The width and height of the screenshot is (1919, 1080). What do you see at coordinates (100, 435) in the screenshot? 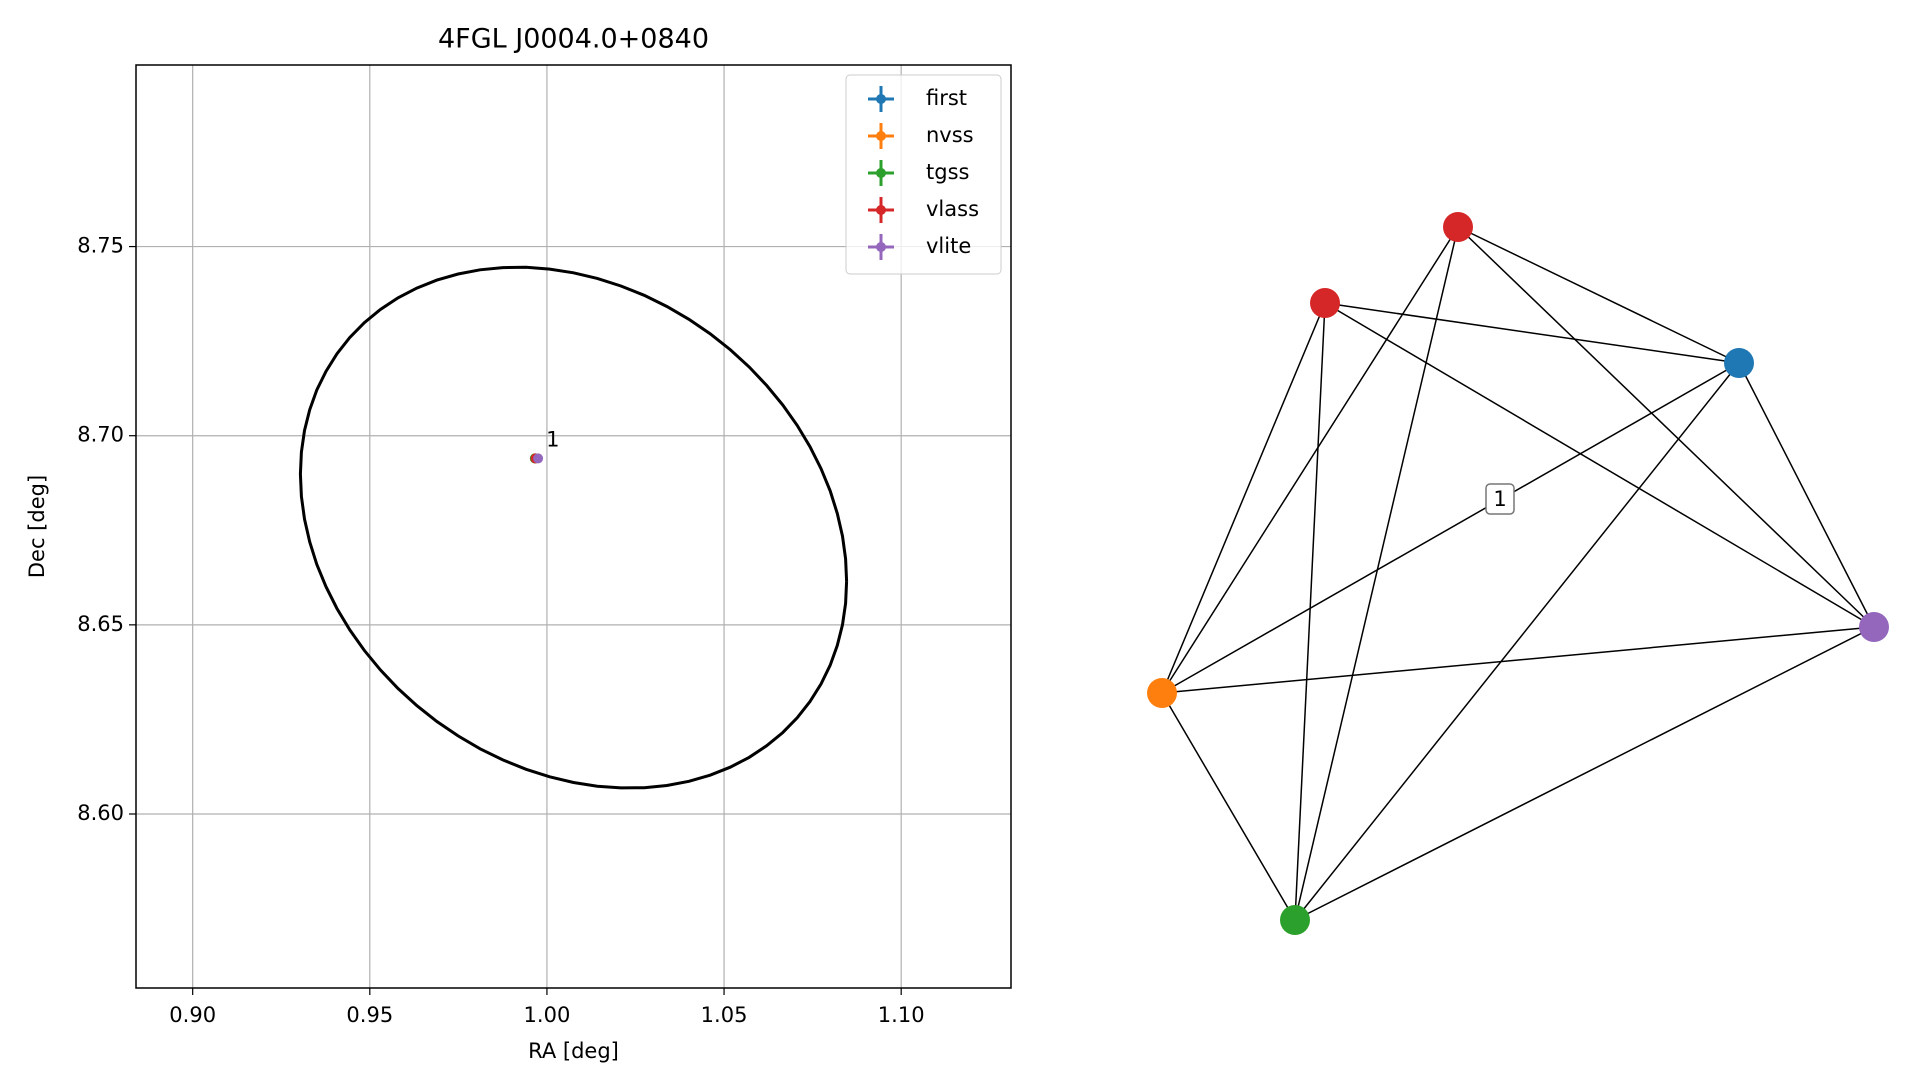
I see `y-tick-label: 8.70` at bounding box center [100, 435].